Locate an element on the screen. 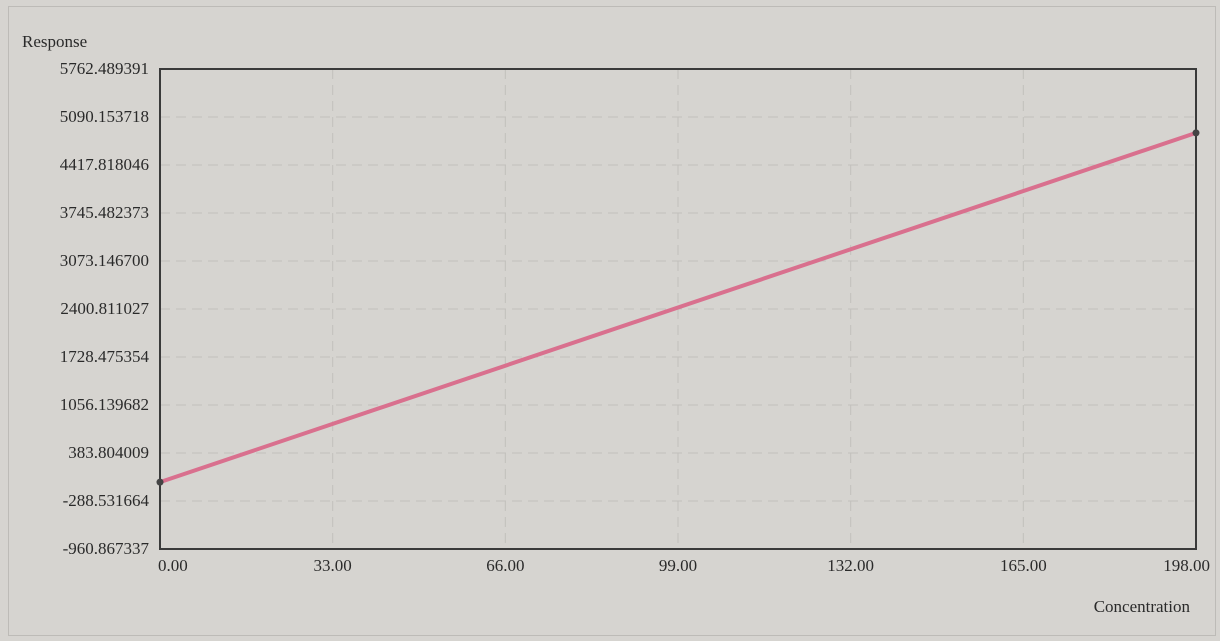 Image resolution: width=1220 pixels, height=641 pixels. x-tick-label: 198.00 is located at coordinates (1186, 565).